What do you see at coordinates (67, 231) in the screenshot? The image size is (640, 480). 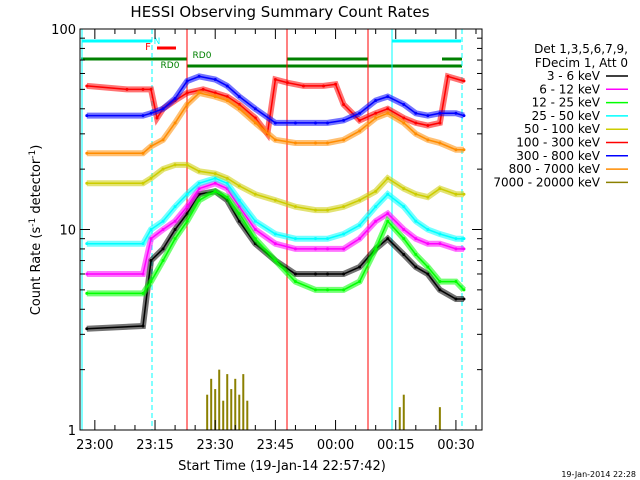 I see `y-tick-label: 10` at bounding box center [67, 231].